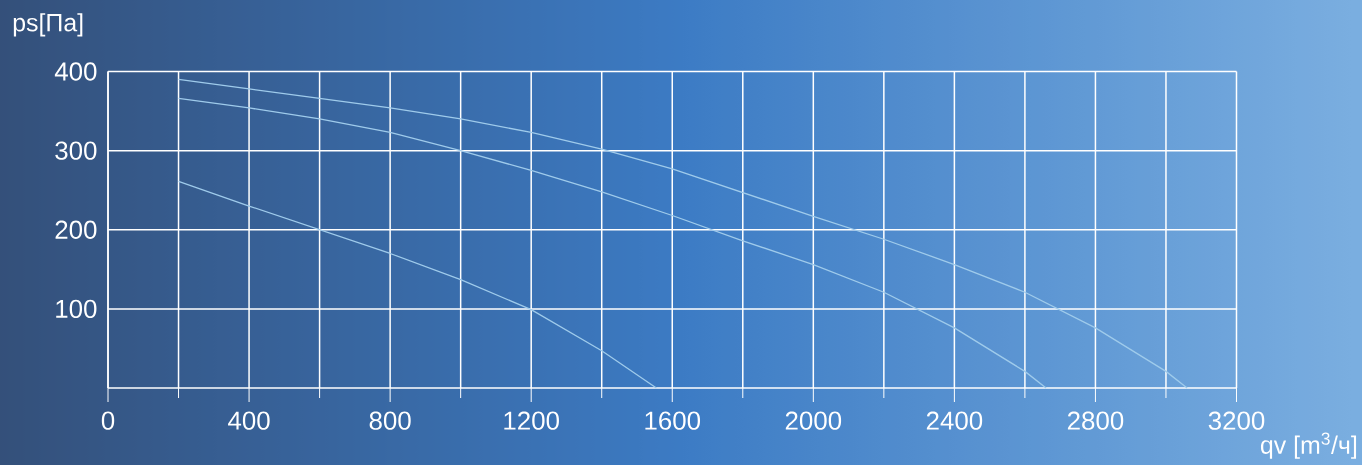 The image size is (1362, 465). Describe the element at coordinates (1236, 420) in the screenshot. I see `x-tick-label: 3200` at that location.